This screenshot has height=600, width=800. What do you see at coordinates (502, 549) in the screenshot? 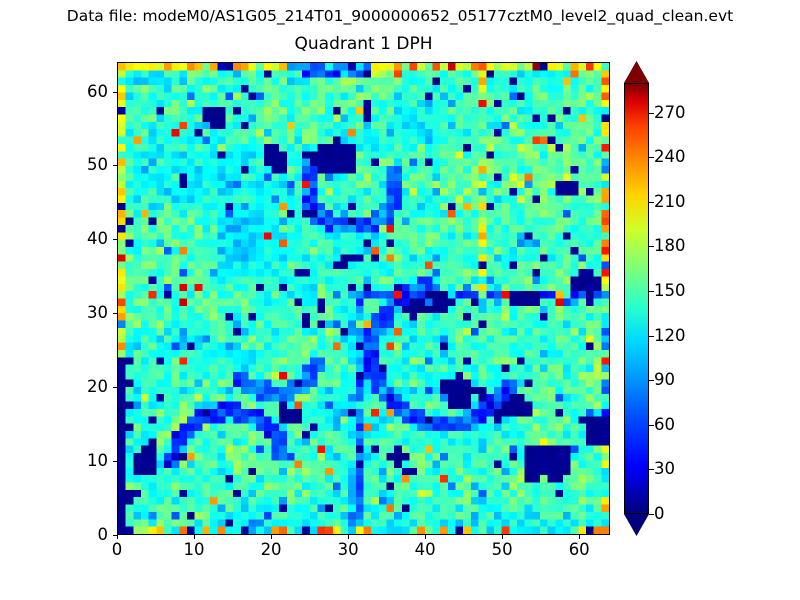
I see `x-tick-label: 50` at bounding box center [502, 549].